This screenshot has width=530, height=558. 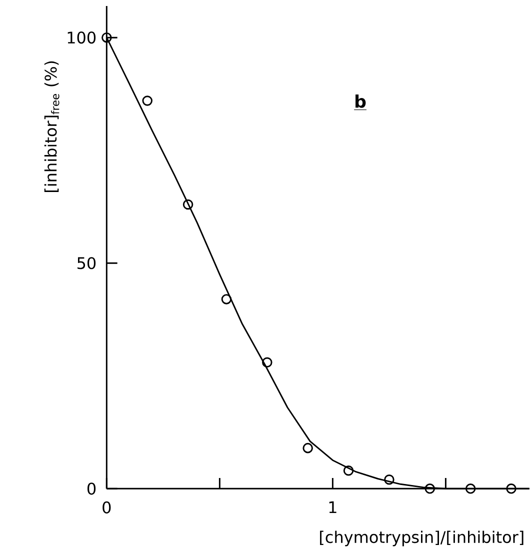 I want to click on x-axis-title: [chymotrypsin]/[inhibitor], so click(x=422, y=538).